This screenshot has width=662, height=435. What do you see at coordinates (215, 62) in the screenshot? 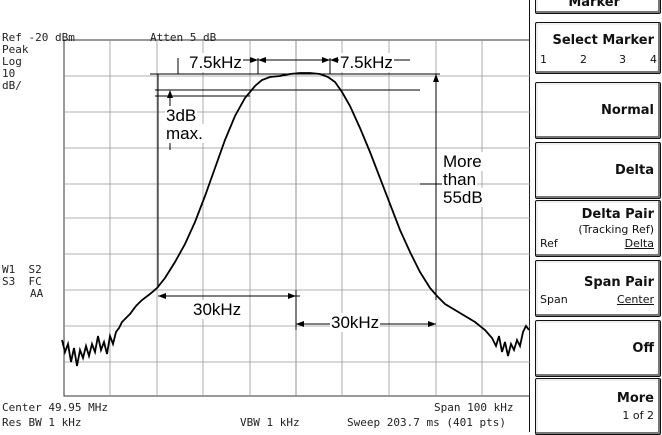
I see `annotation-left-7-5khz: 7.5kHz` at bounding box center [215, 62].